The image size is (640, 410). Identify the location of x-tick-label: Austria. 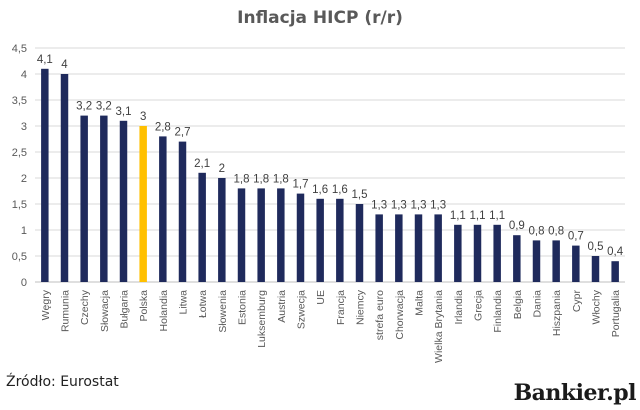
(282, 306).